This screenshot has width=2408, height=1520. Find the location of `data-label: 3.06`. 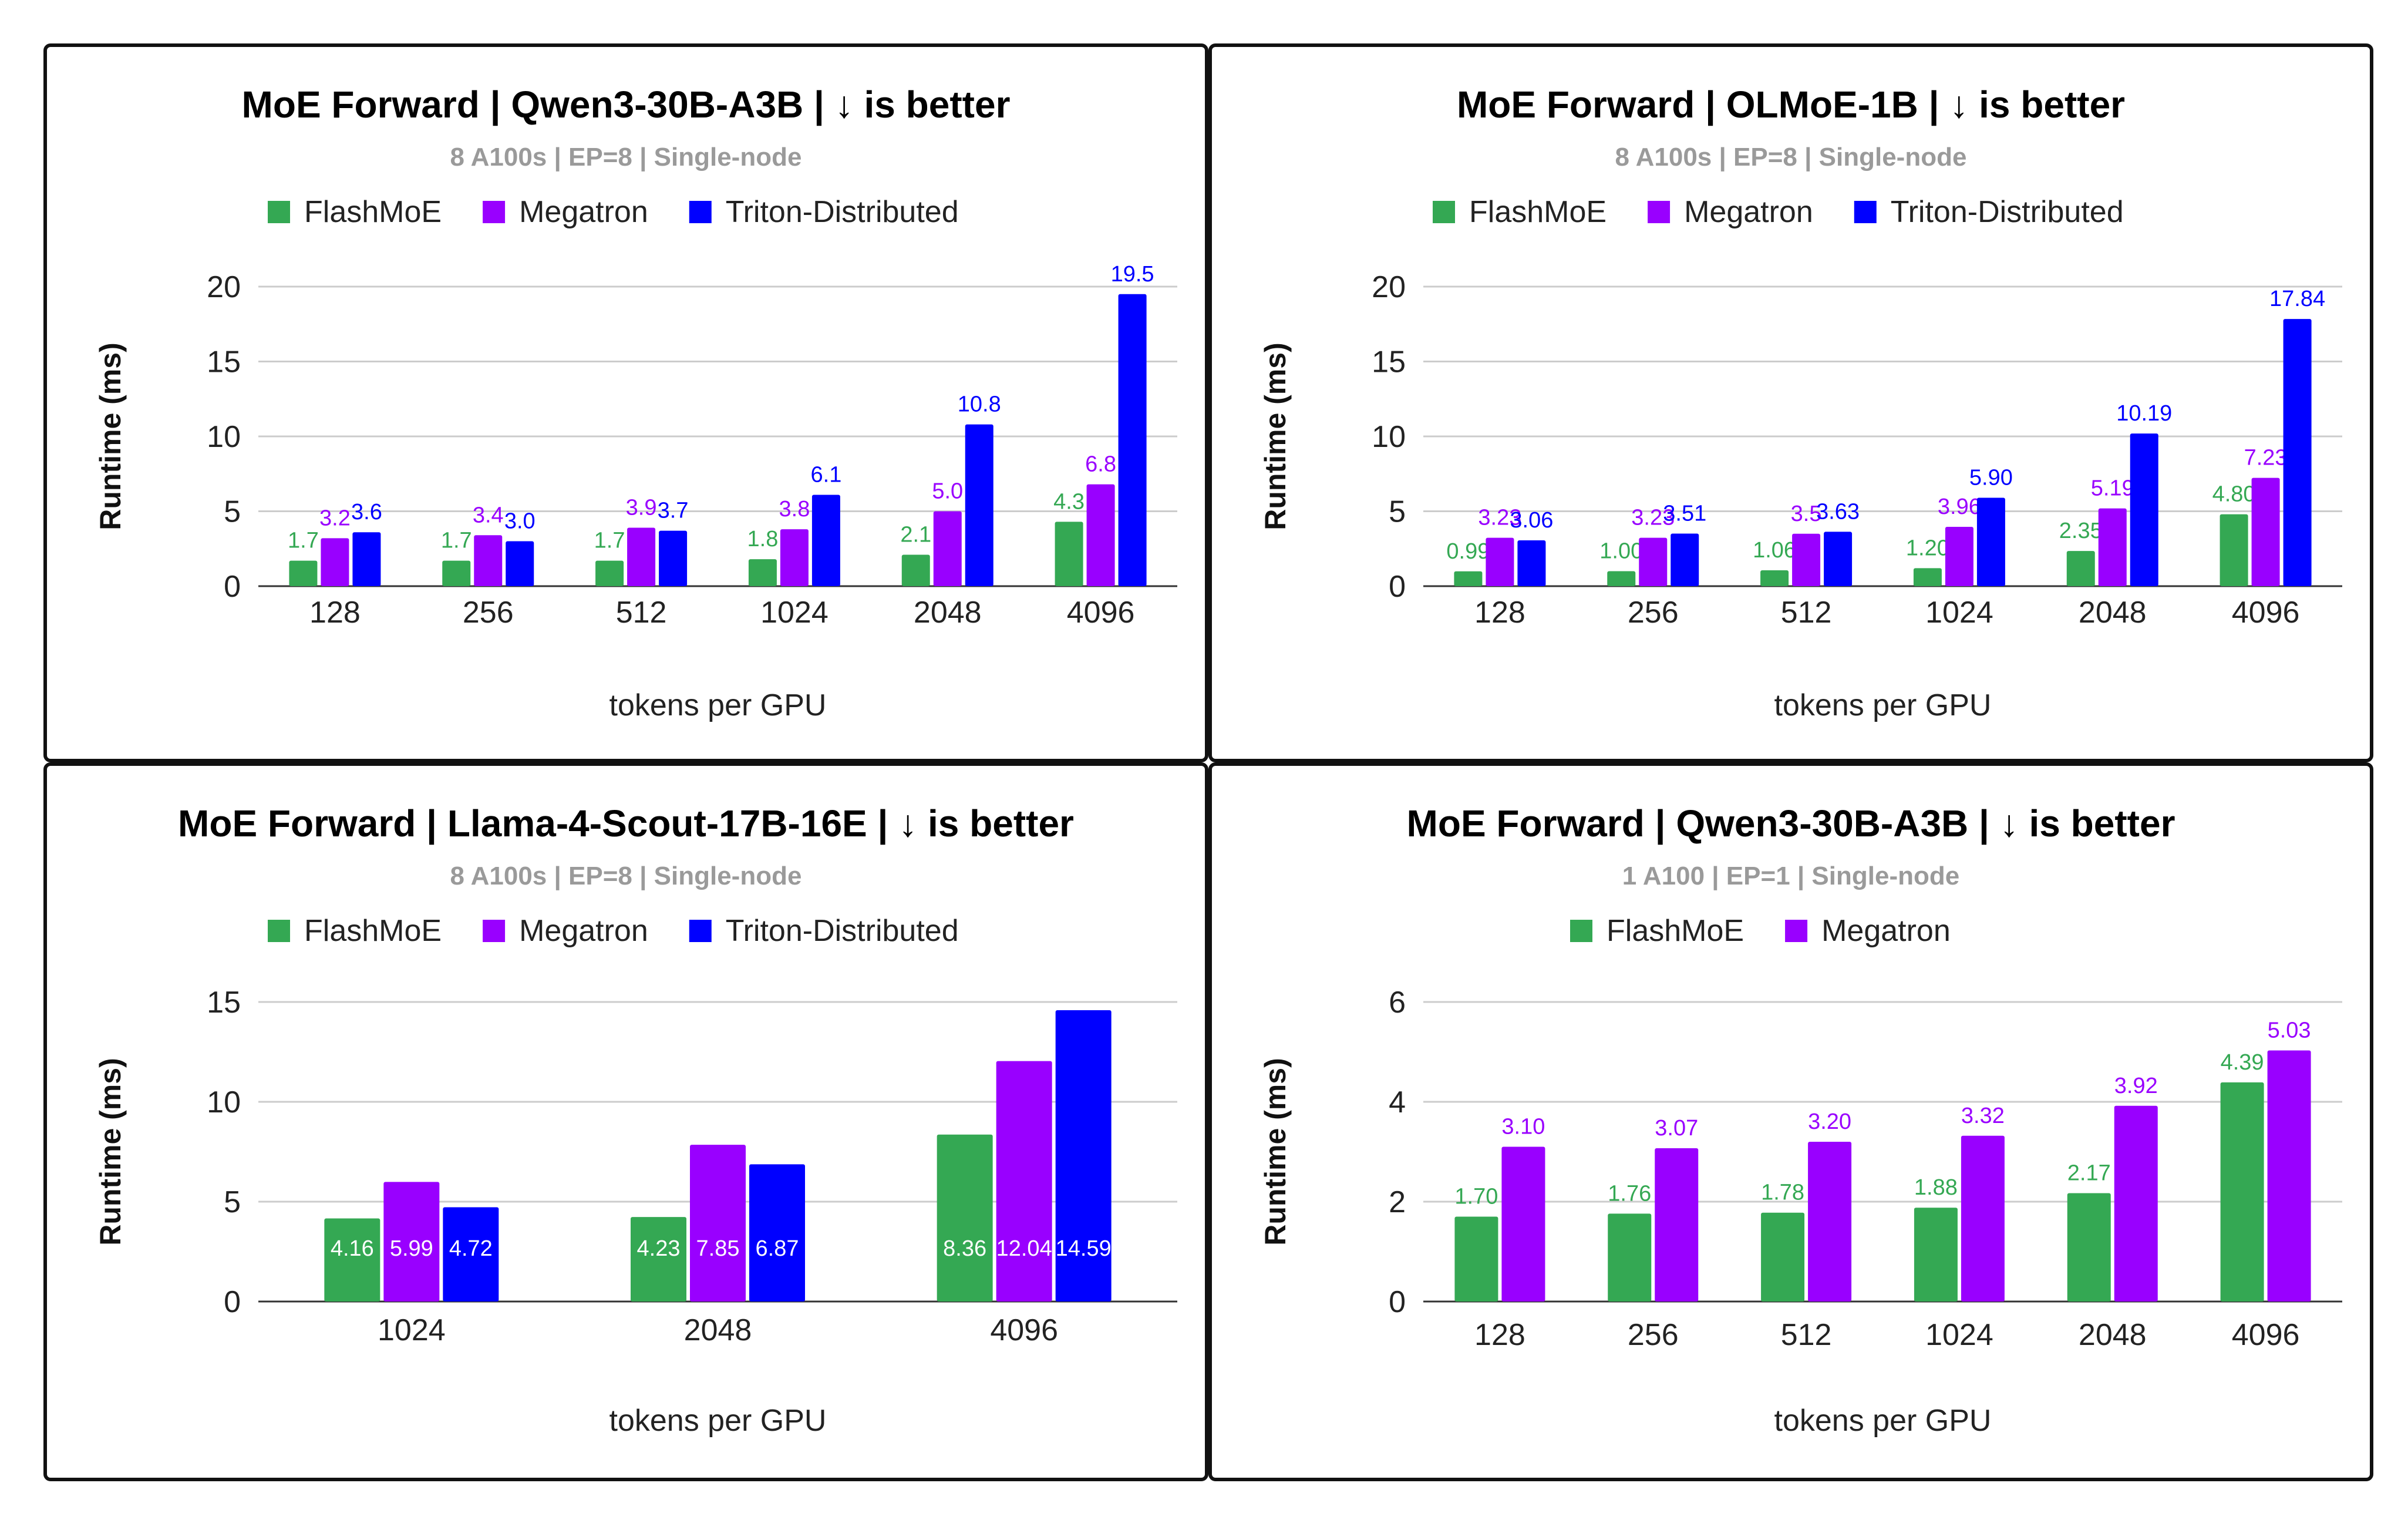

data-label: 3.06 is located at coordinates (1531, 520).